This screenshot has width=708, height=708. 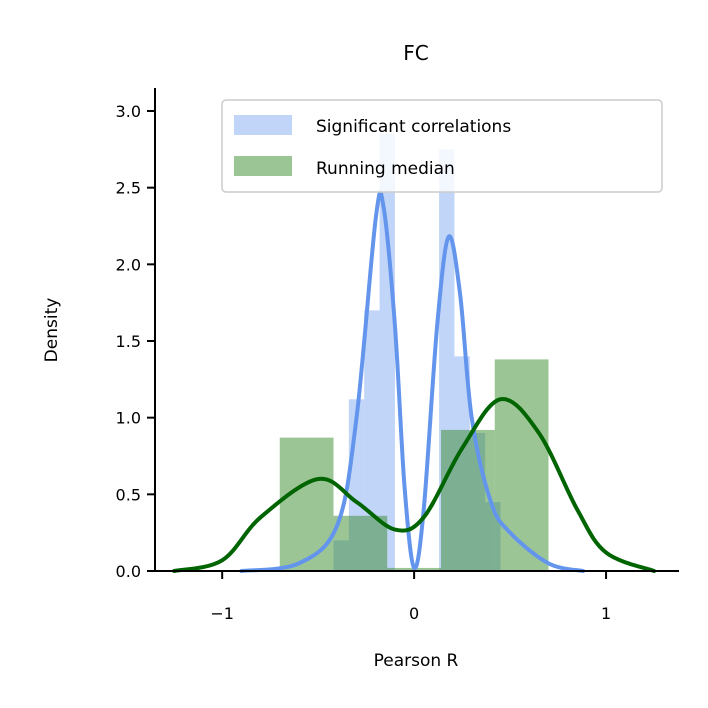 What do you see at coordinates (415, 53) in the screenshot?
I see `chart-title: FC` at bounding box center [415, 53].